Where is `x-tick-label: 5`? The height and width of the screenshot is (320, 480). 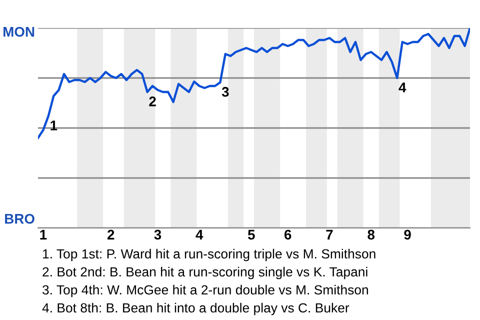
x-tick-label: 5 is located at coordinates (251, 235).